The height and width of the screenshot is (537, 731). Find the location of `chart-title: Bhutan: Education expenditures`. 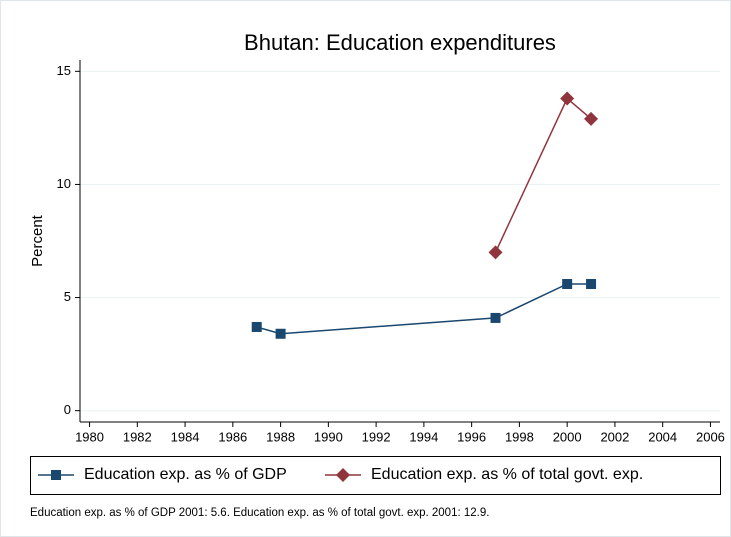

chart-title: Bhutan: Education expenditures is located at coordinates (400, 42).